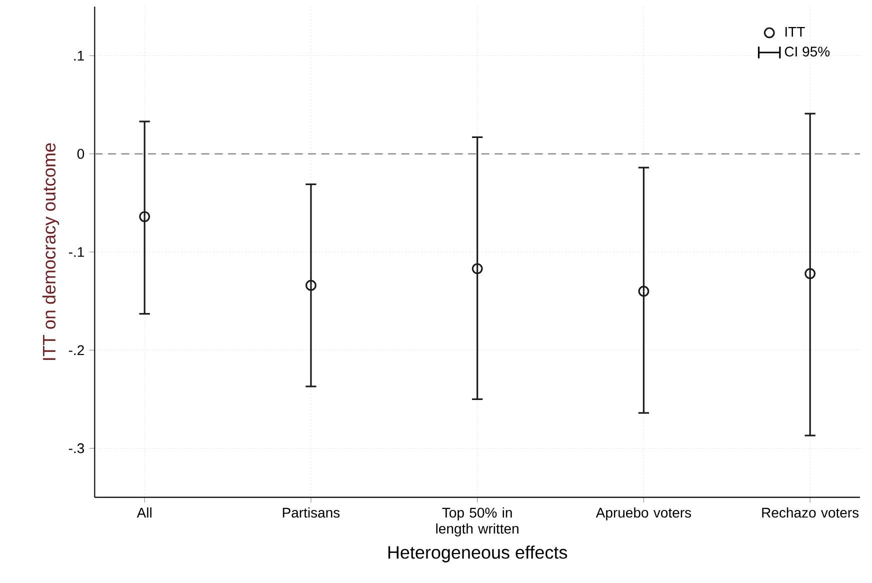 This screenshot has height=583, width=872. I want to click on y-tick-label: -.3, so click(76, 448).